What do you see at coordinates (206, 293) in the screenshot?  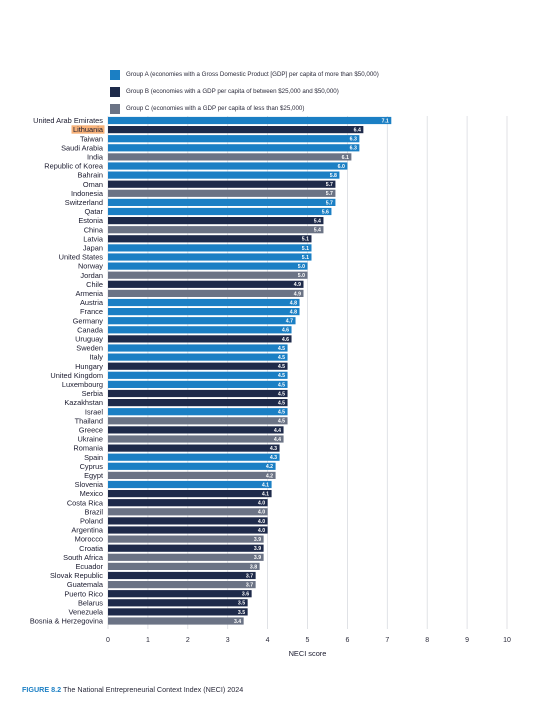 I see `bar-armenia` at bounding box center [206, 293].